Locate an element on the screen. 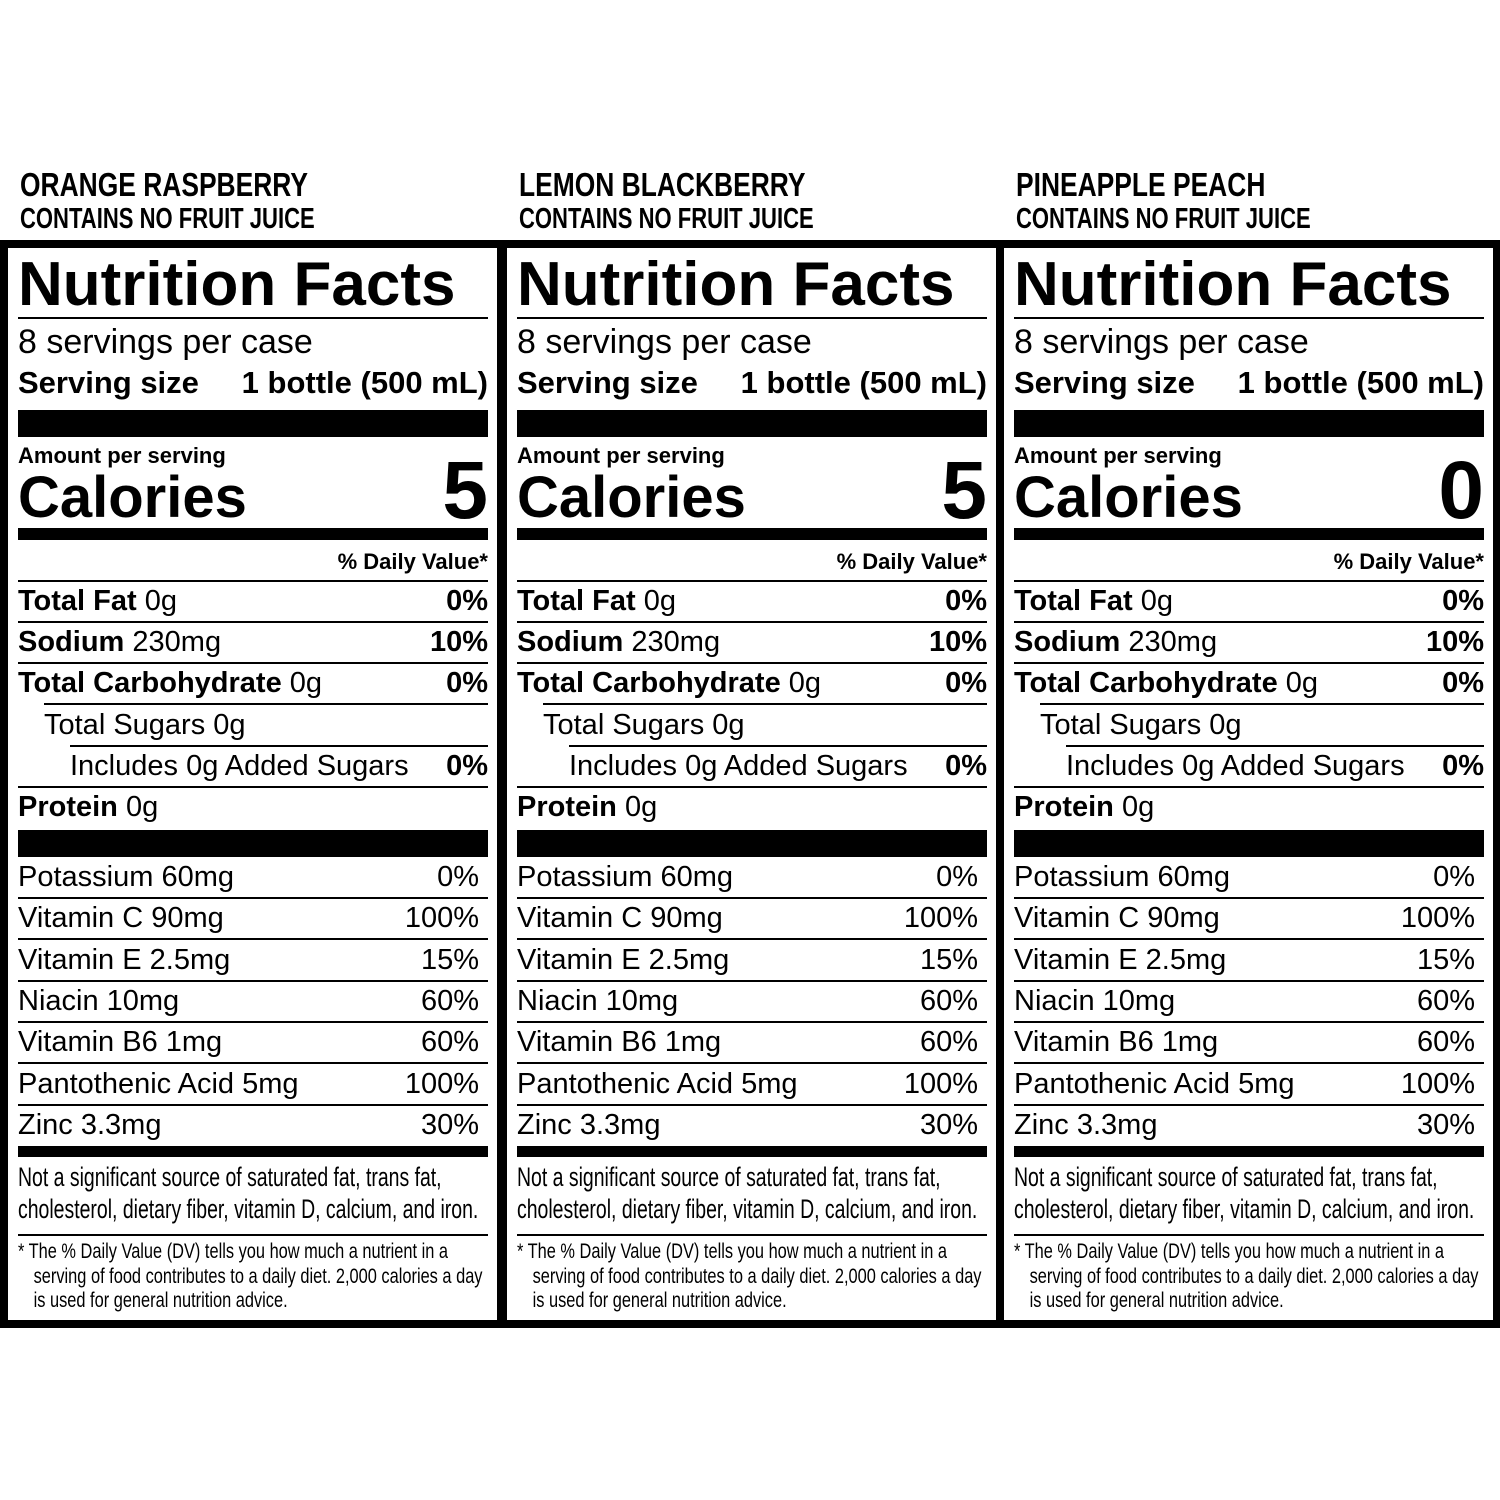 Image resolution: width=1500 pixels, height=1500 pixels. calories-value: 5 is located at coordinates (964, 490).